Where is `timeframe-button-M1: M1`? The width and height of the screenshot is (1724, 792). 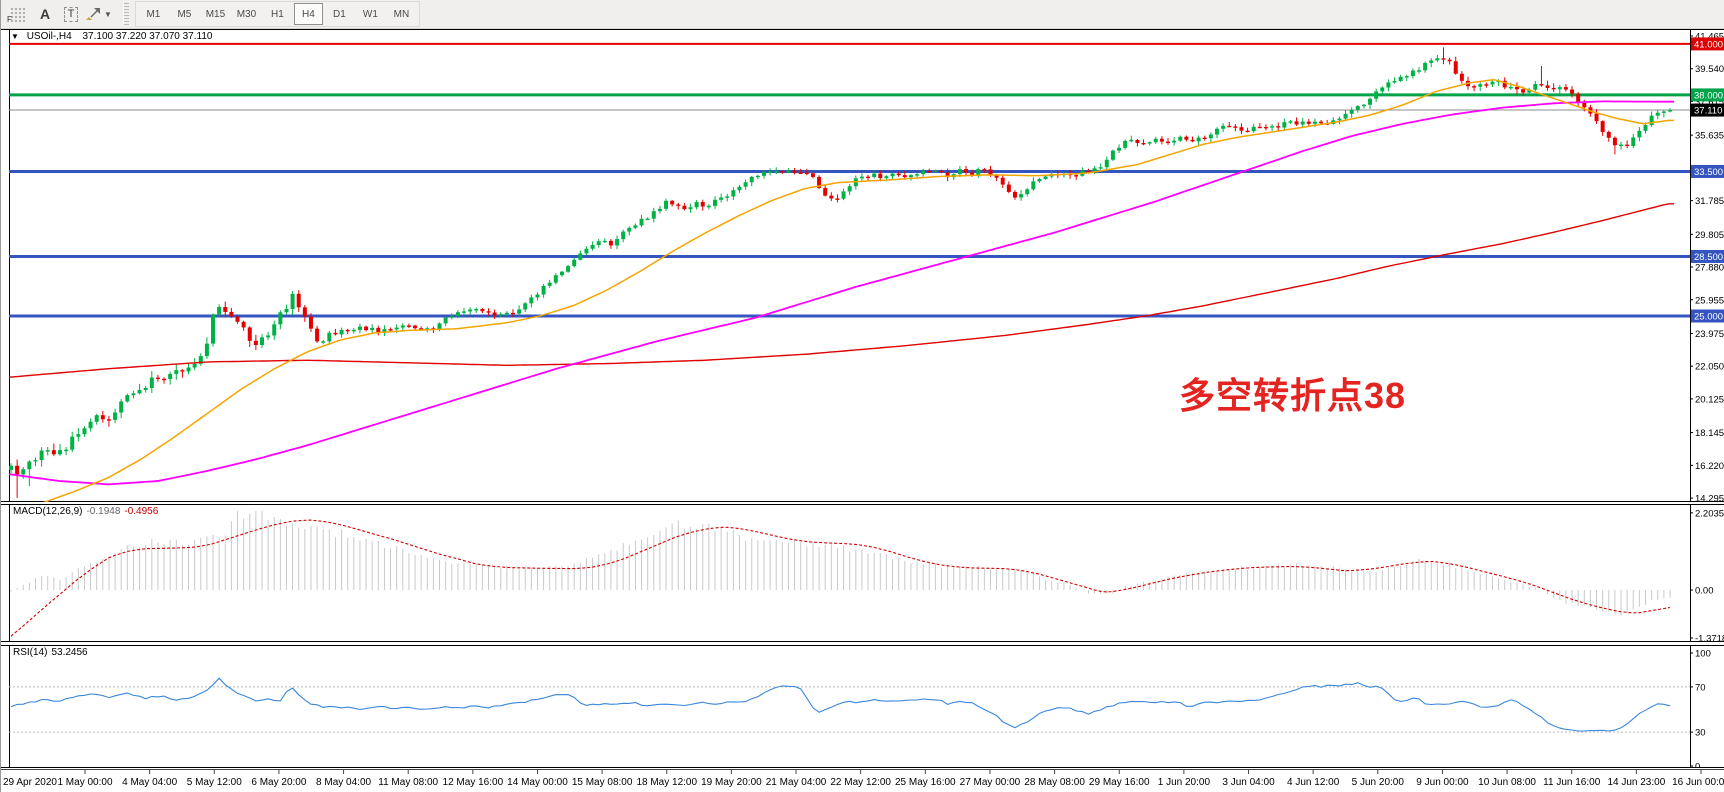 timeframe-button-M1: M1 is located at coordinates (153, 14).